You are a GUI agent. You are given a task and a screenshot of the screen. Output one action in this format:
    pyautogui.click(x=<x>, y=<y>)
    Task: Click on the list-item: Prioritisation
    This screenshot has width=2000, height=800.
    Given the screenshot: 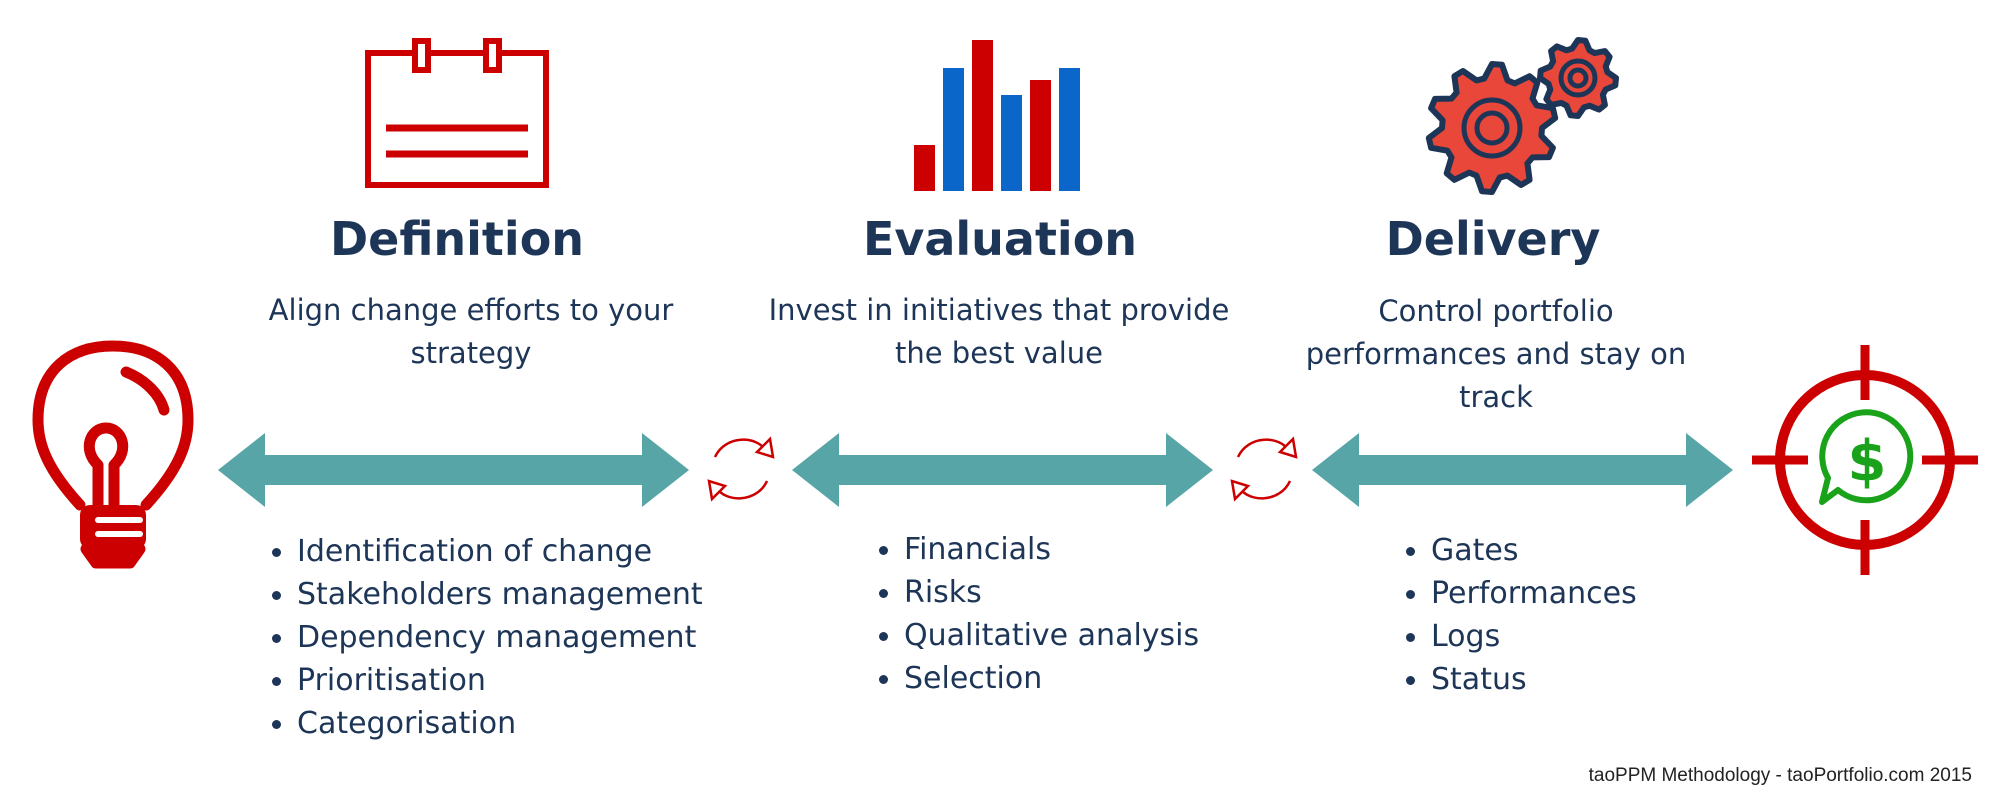 What is the action you would take?
    pyautogui.click(x=486, y=680)
    